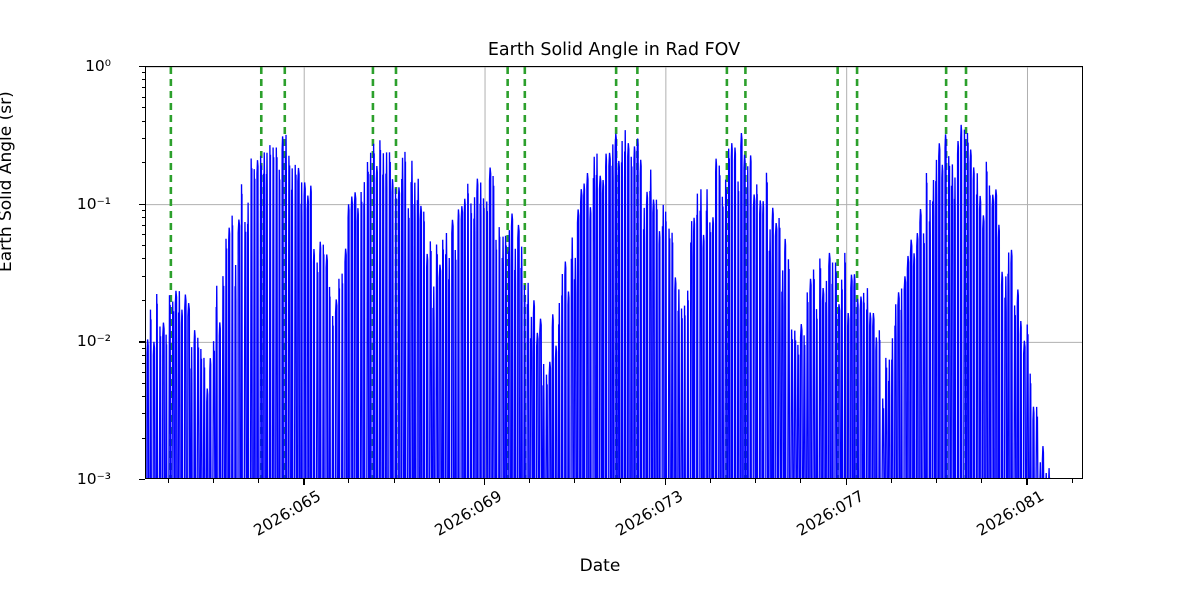 The height and width of the screenshot is (600, 1200). Describe the element at coordinates (649, 513) in the screenshot. I see `x-tick-label: 2026:073` at that location.